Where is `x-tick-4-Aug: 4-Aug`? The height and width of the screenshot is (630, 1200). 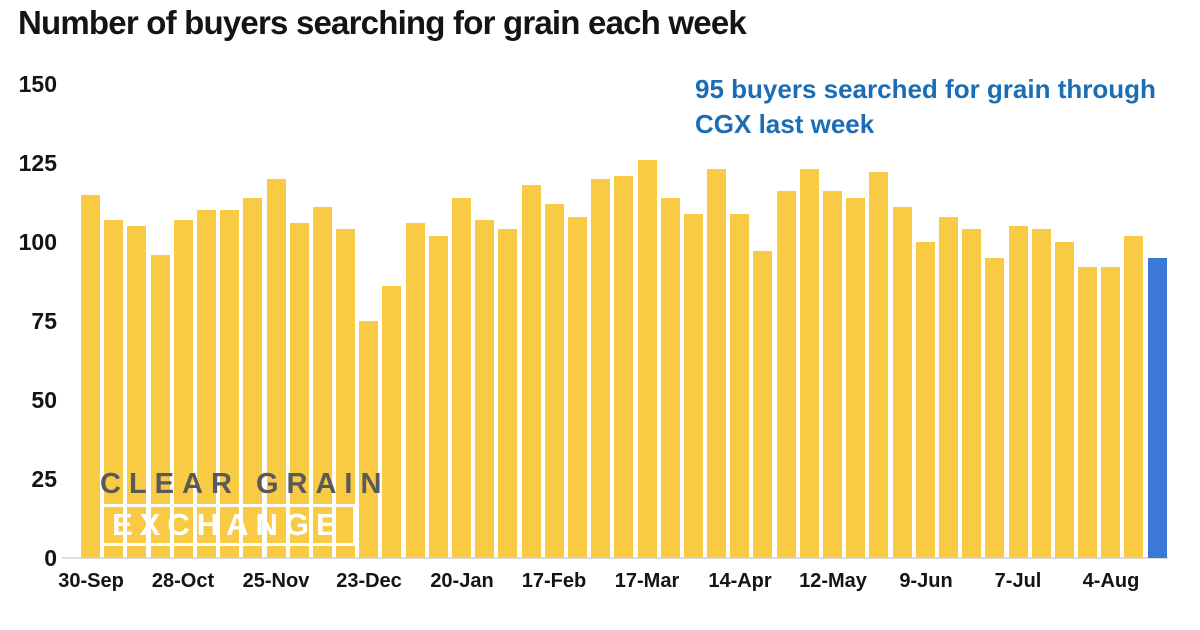
x-tick-4-Aug: 4-Aug is located at coordinates (1111, 581).